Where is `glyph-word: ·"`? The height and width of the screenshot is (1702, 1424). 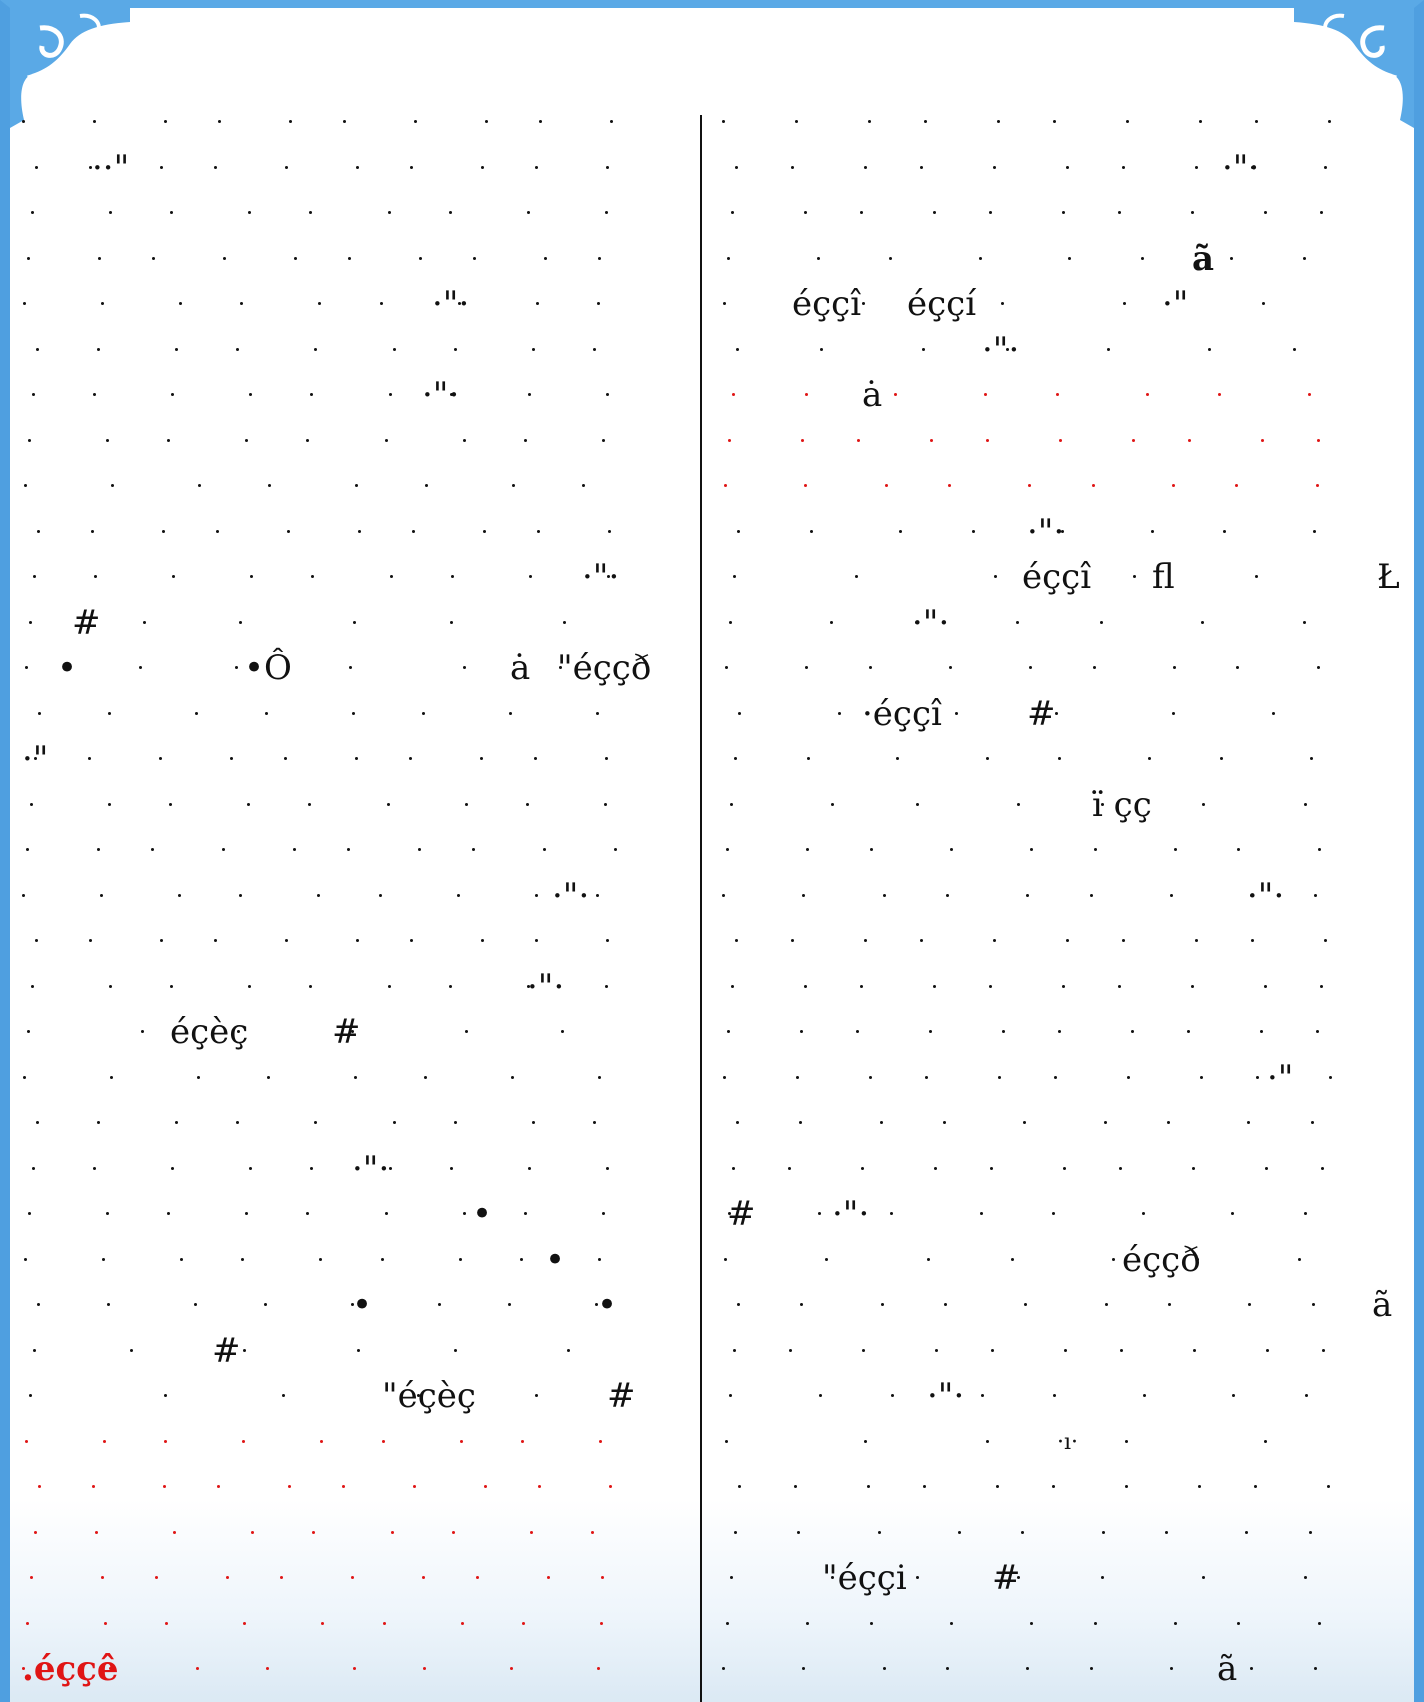 glyph-word: ·" is located at coordinates (1280, 1077).